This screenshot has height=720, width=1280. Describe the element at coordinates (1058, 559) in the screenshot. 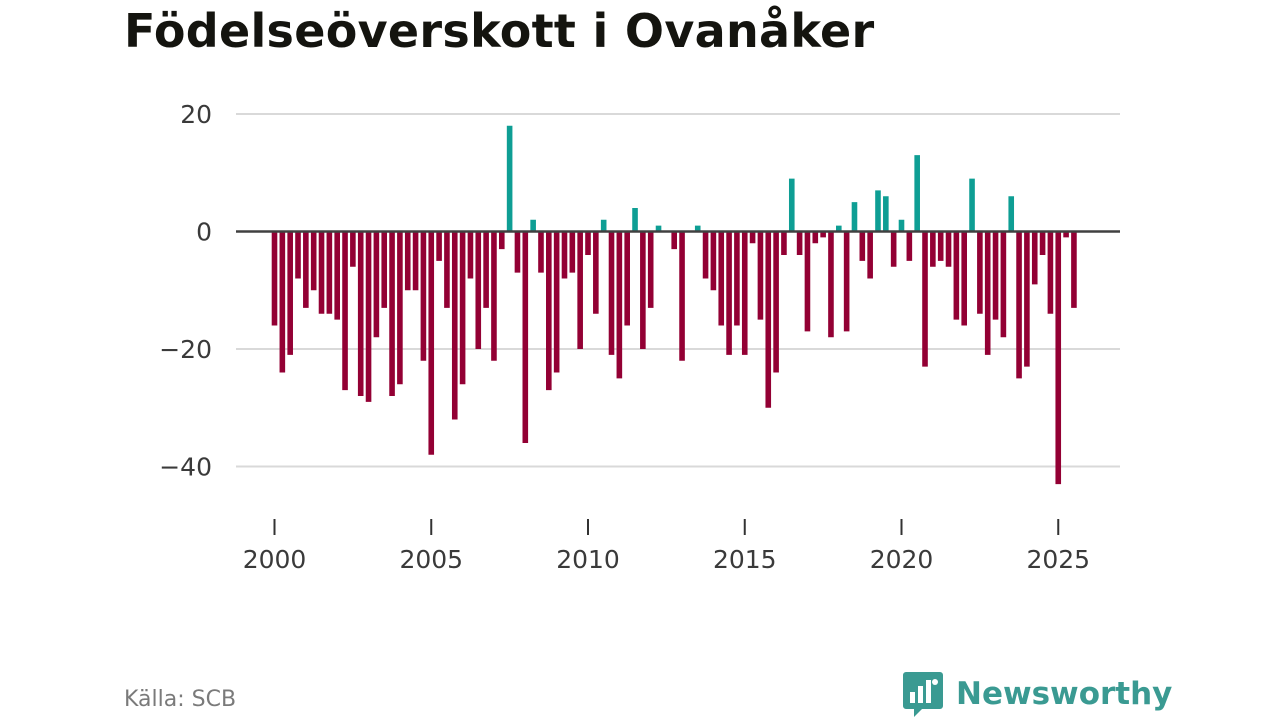

I see `x-tick-label: 2025` at that location.